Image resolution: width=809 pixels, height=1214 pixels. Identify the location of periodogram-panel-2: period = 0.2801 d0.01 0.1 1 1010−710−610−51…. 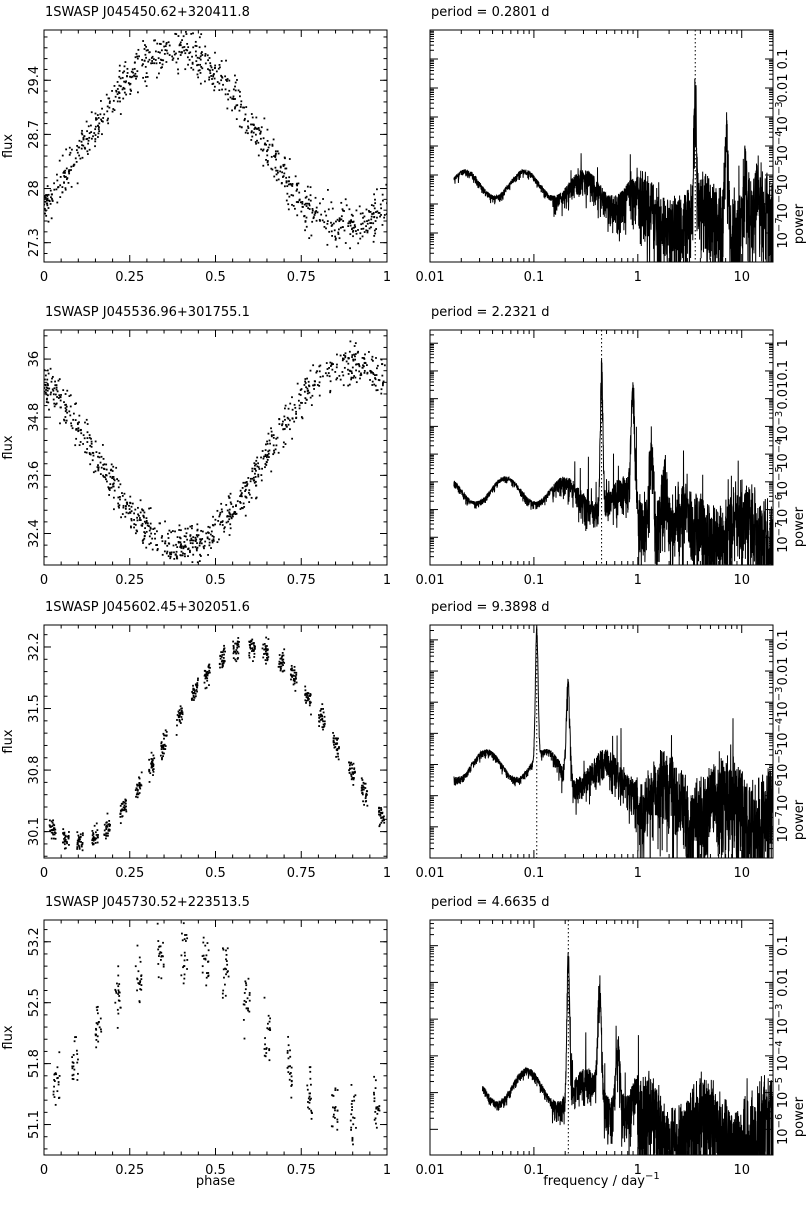
(611, 145).